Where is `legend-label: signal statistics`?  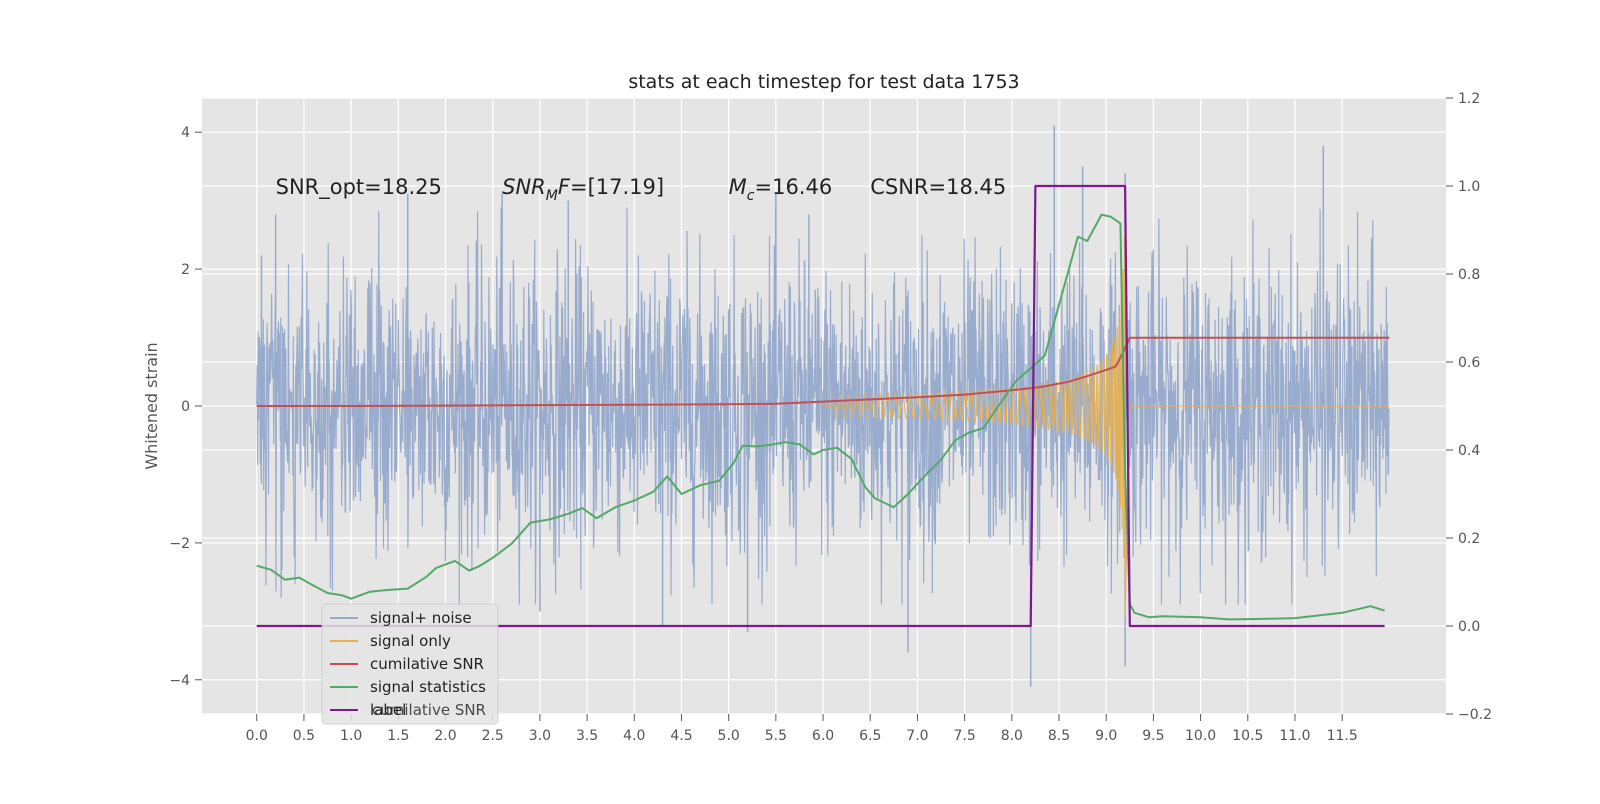 legend-label: signal statistics is located at coordinates (428, 687).